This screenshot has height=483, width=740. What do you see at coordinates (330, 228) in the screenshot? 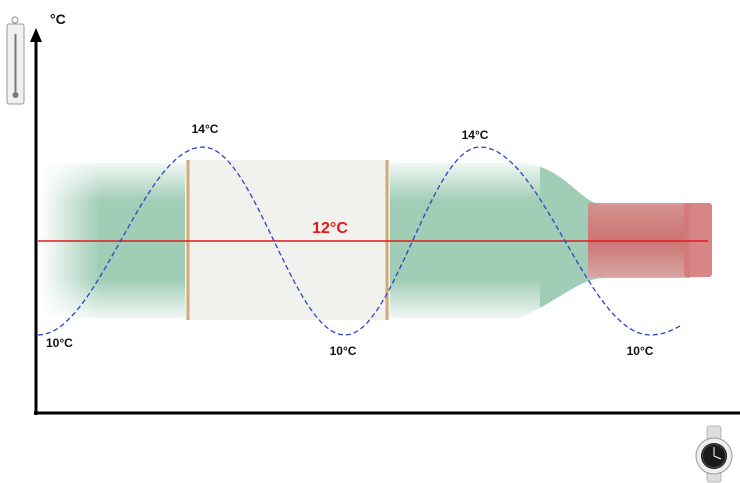
I see `reference-label: 12°C` at bounding box center [330, 228].